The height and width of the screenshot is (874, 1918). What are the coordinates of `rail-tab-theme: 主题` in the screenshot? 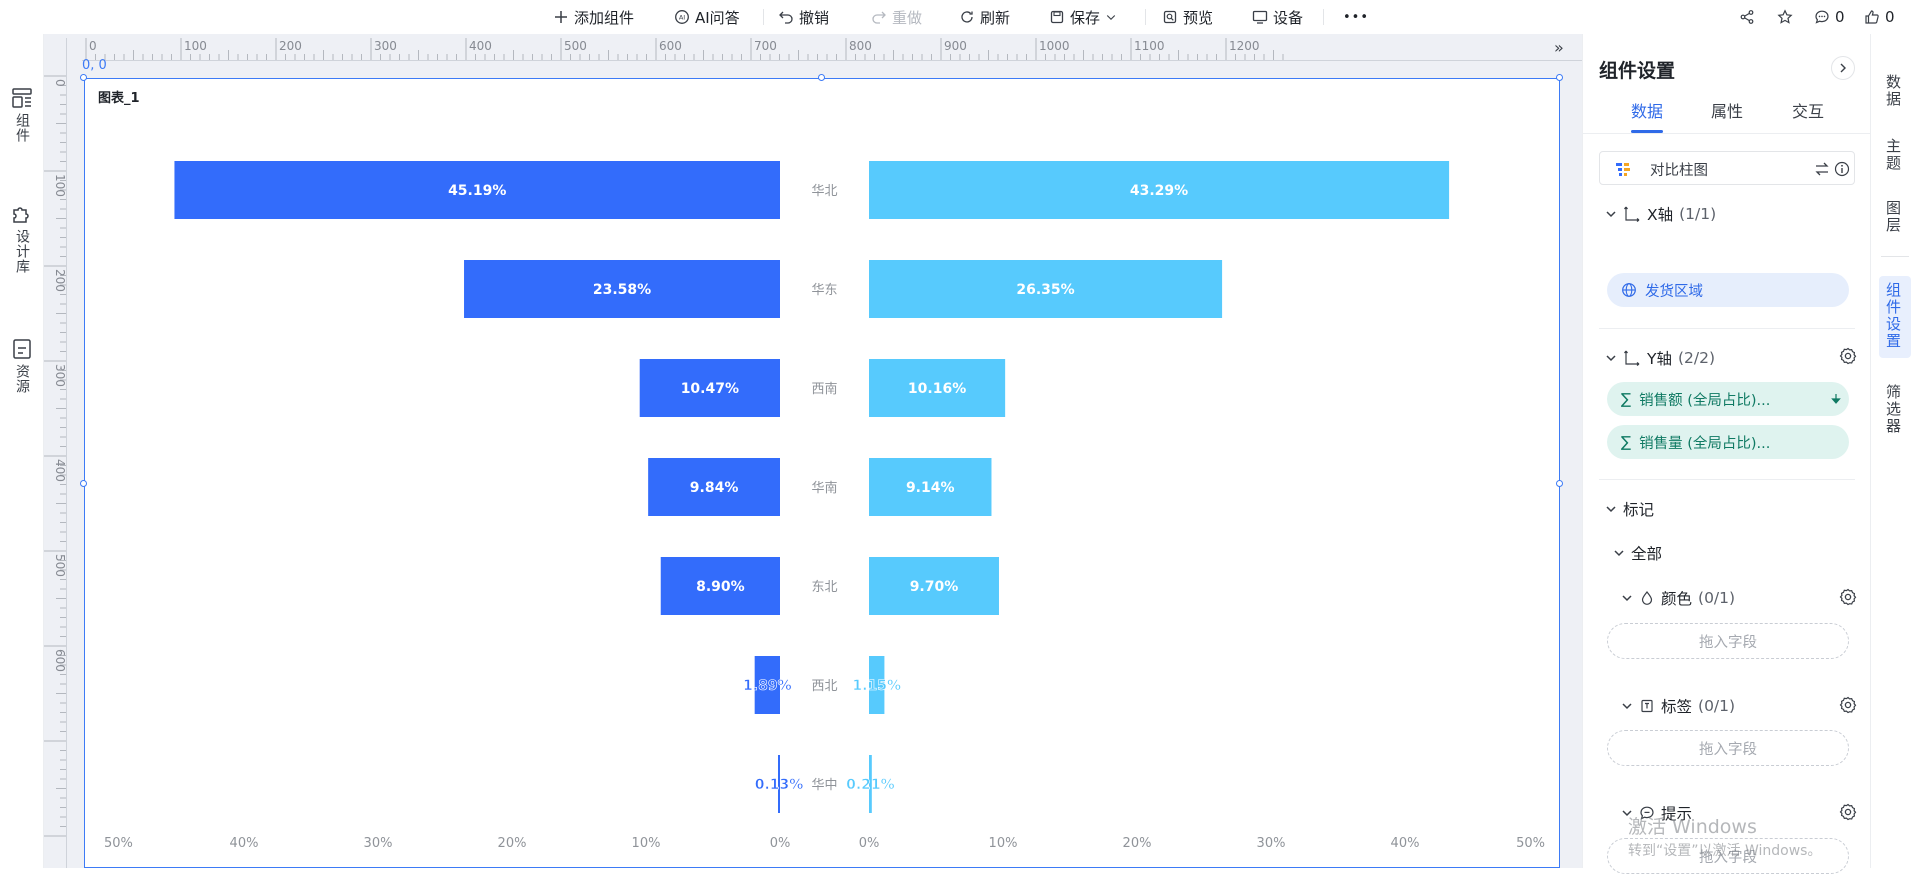 It's located at (1893, 155).